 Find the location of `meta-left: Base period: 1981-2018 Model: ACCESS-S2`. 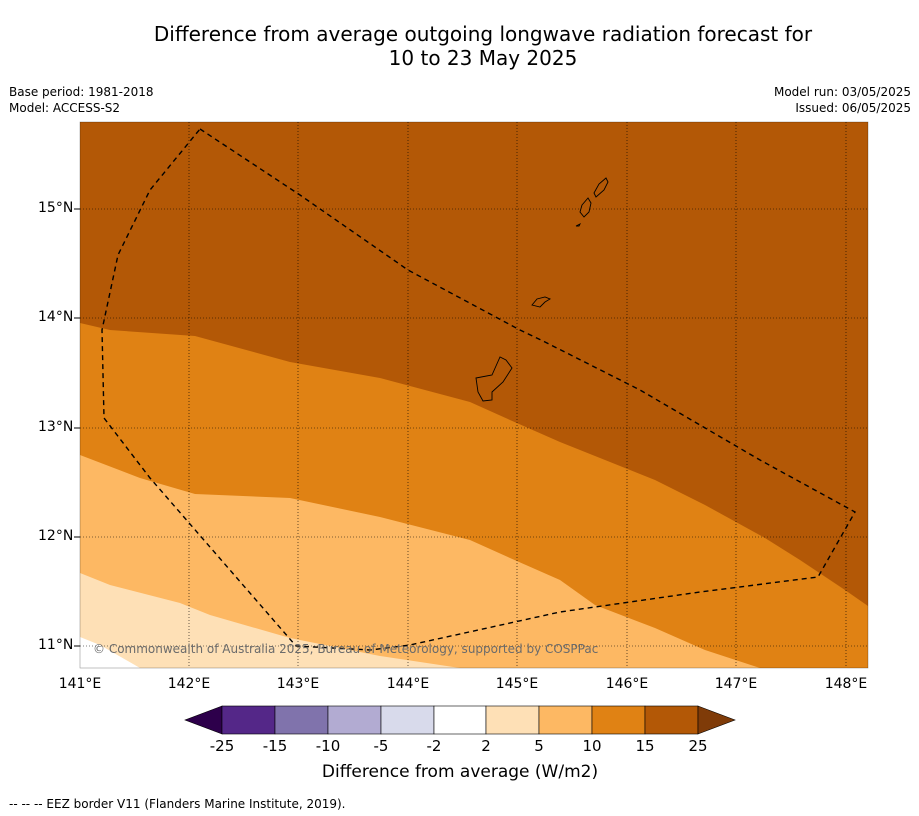

meta-left: Base period: 1981-2018 Model: ACCESS-S2 is located at coordinates (81, 100).